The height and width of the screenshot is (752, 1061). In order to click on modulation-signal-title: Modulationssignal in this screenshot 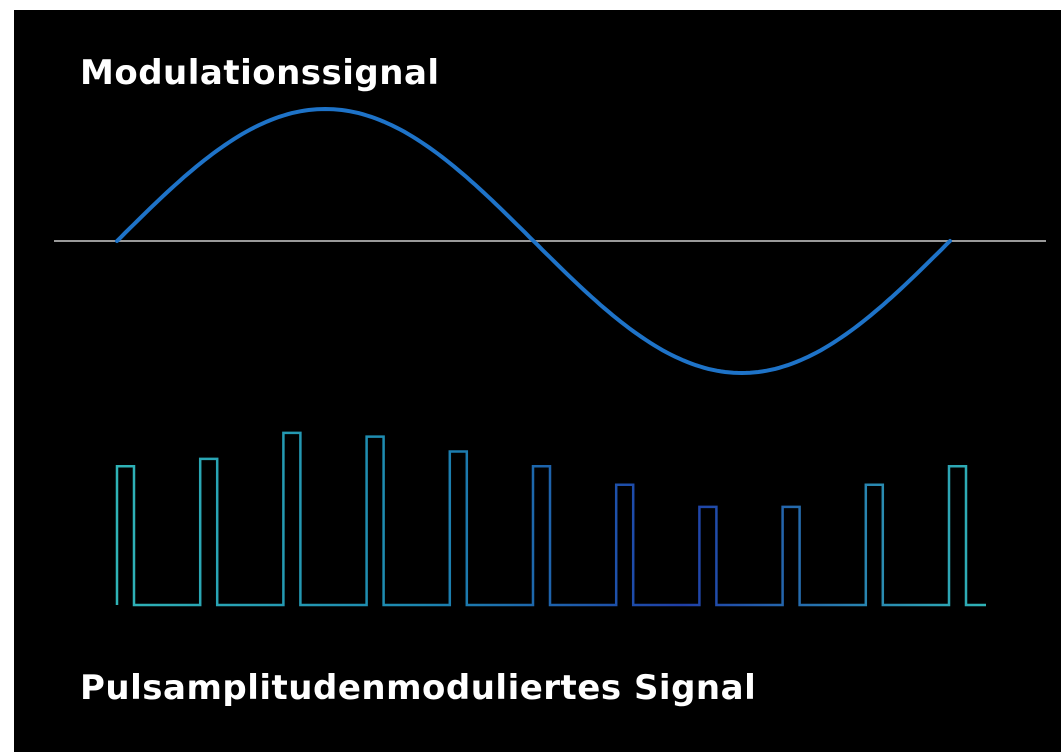, I will do `click(260, 73)`.